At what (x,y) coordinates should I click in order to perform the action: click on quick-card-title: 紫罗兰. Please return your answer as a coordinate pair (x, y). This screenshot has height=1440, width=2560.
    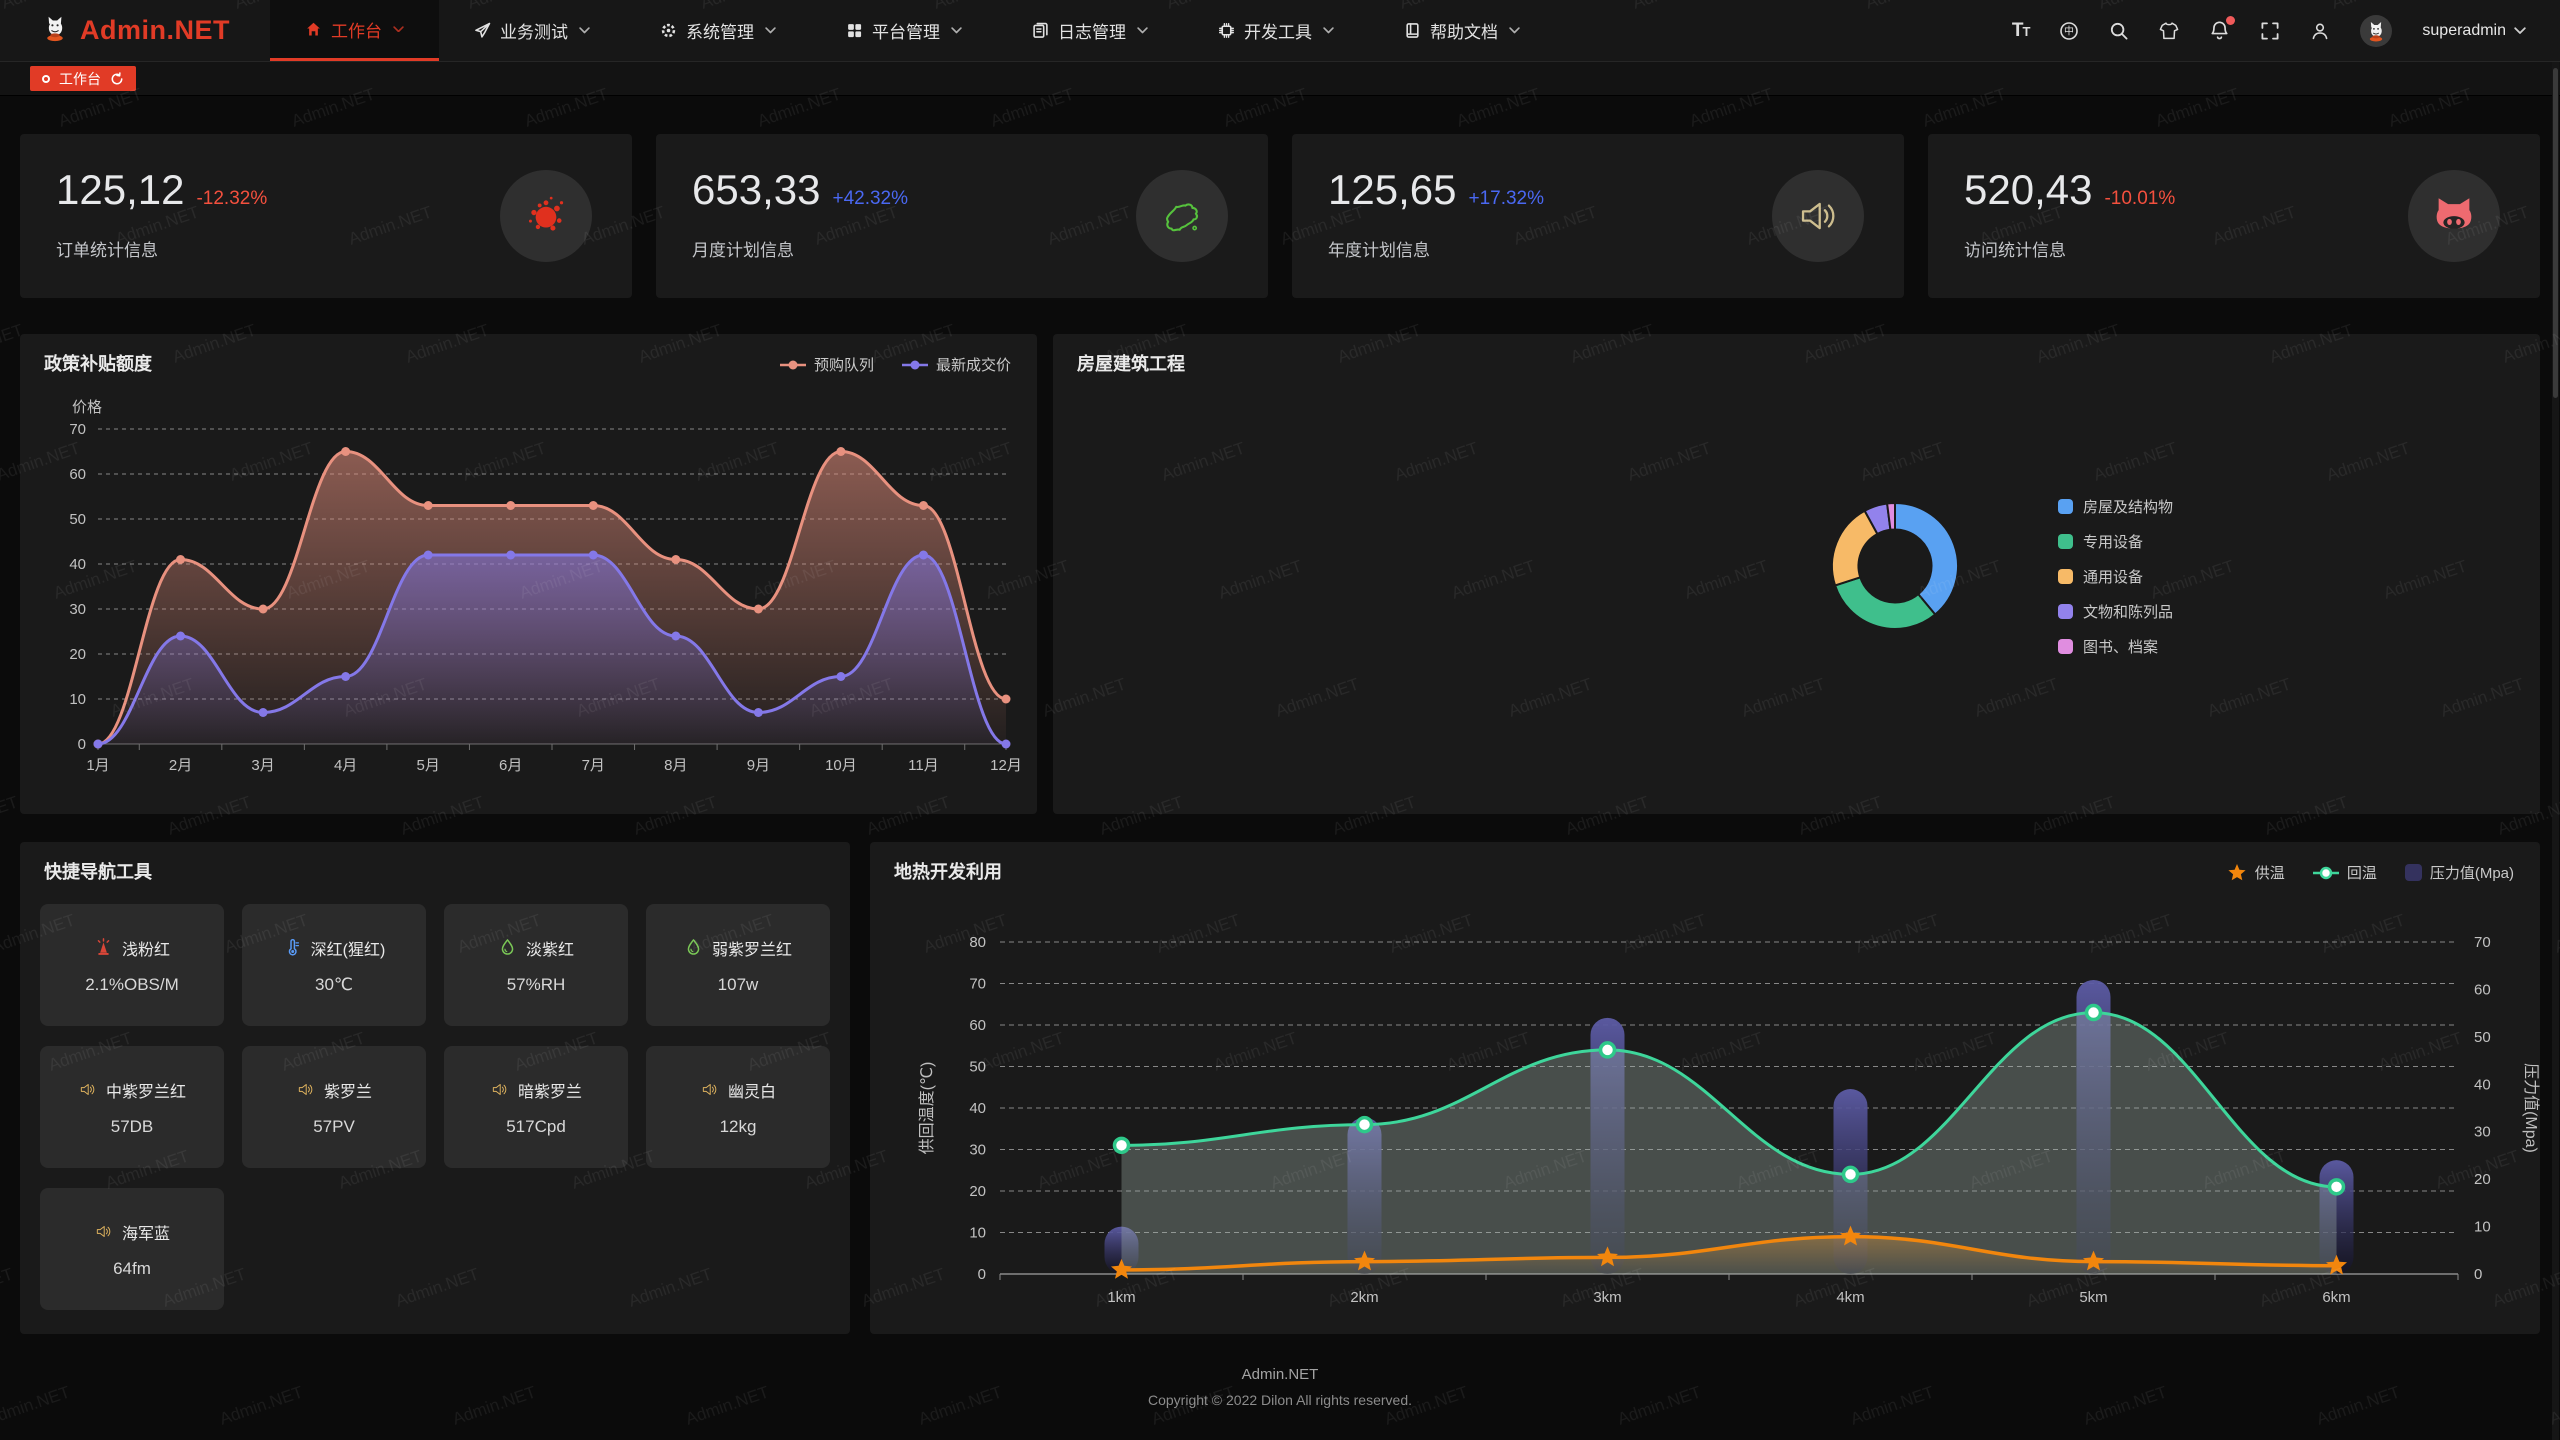
    Looking at the image, I should click on (334, 1090).